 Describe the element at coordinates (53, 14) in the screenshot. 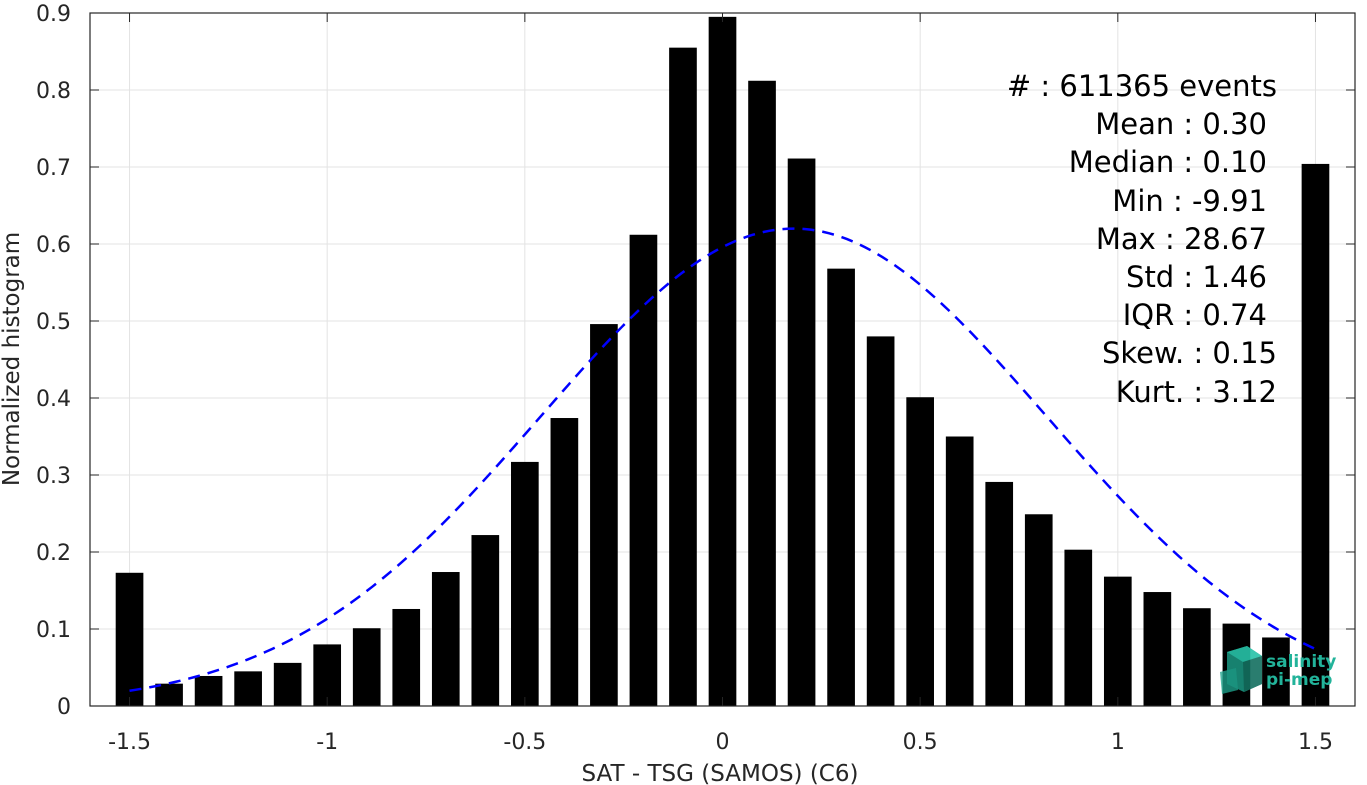

I see `y-tick-label: 0.9` at that location.